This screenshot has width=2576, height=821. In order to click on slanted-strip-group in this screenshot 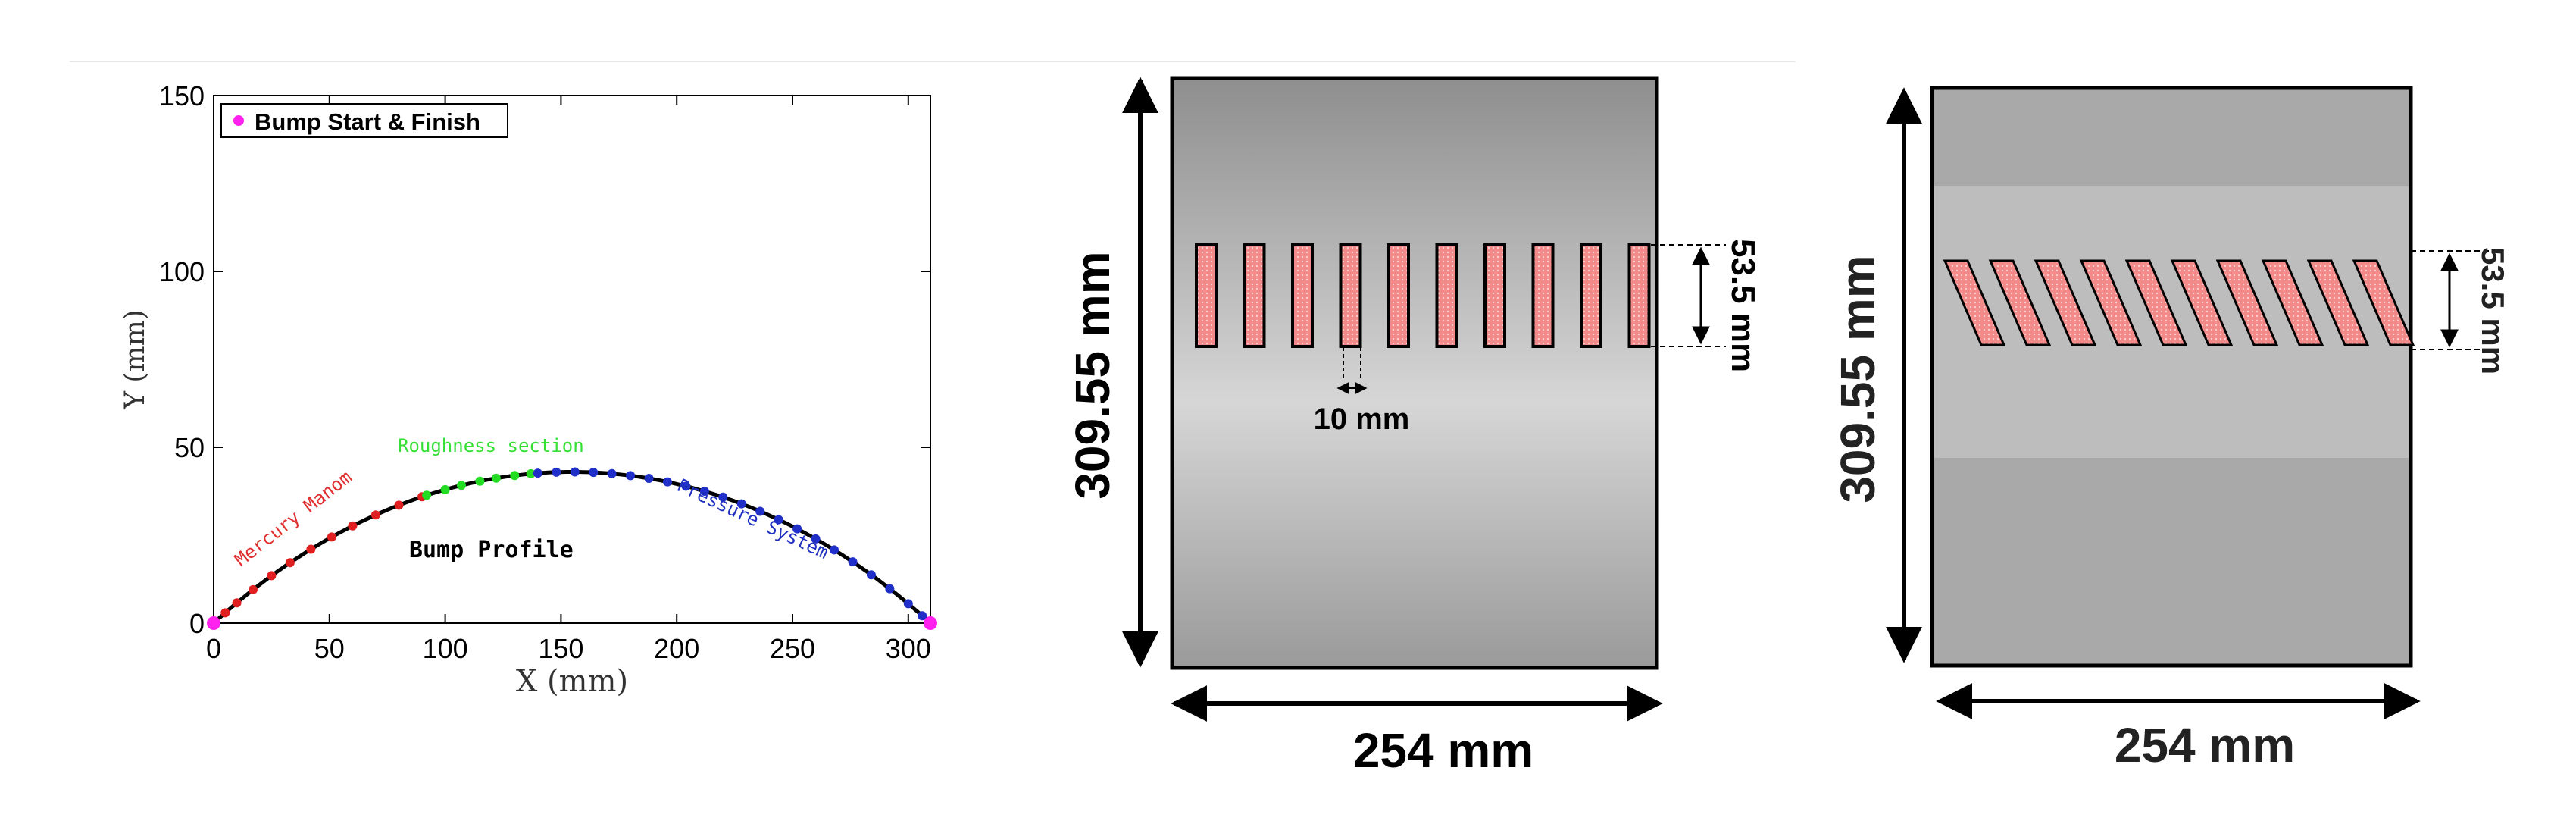, I will do `click(2179, 302)`.